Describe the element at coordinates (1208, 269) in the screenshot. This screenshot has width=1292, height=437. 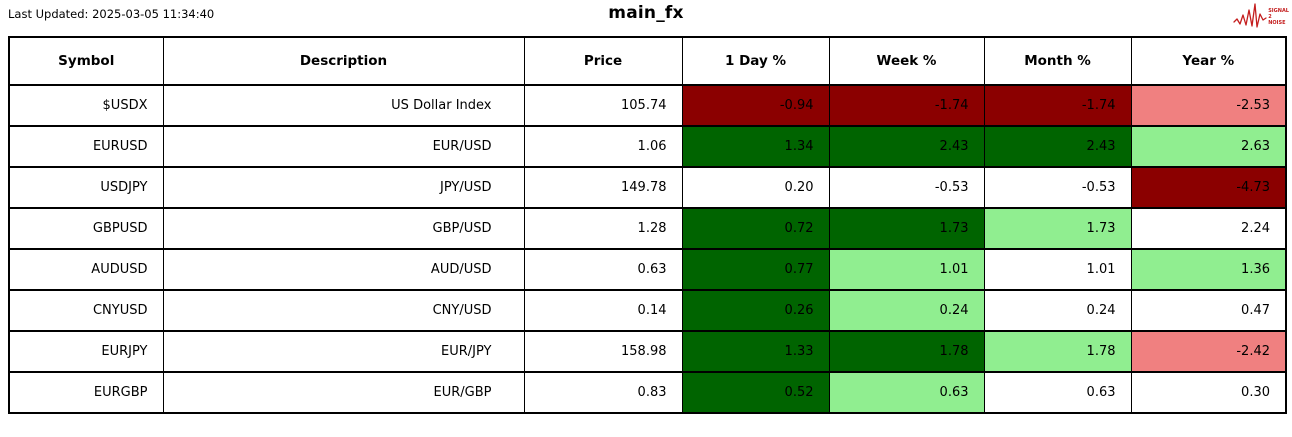
I see `year-pct-cell: 1.36` at that location.